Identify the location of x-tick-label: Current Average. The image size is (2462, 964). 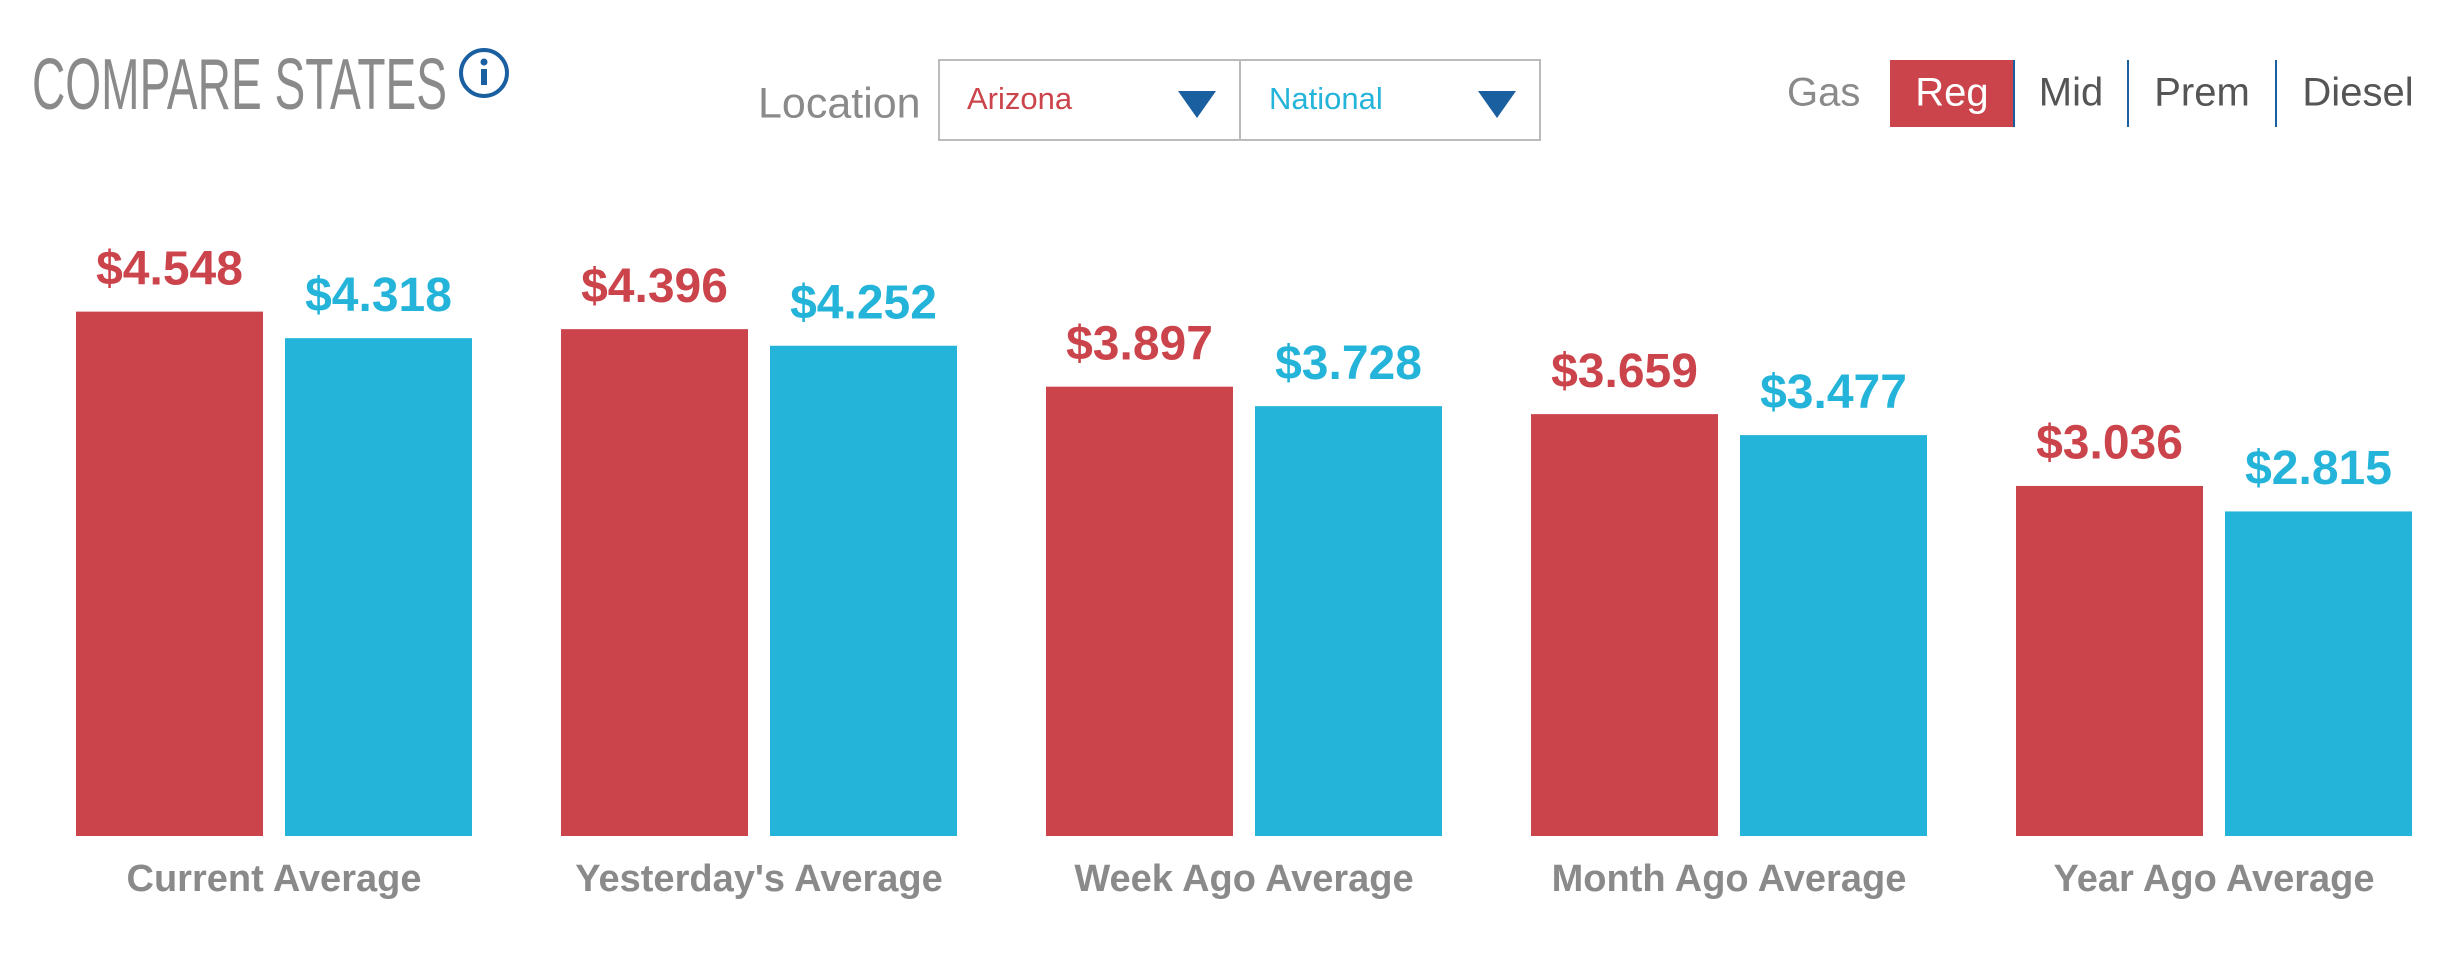
(274, 879).